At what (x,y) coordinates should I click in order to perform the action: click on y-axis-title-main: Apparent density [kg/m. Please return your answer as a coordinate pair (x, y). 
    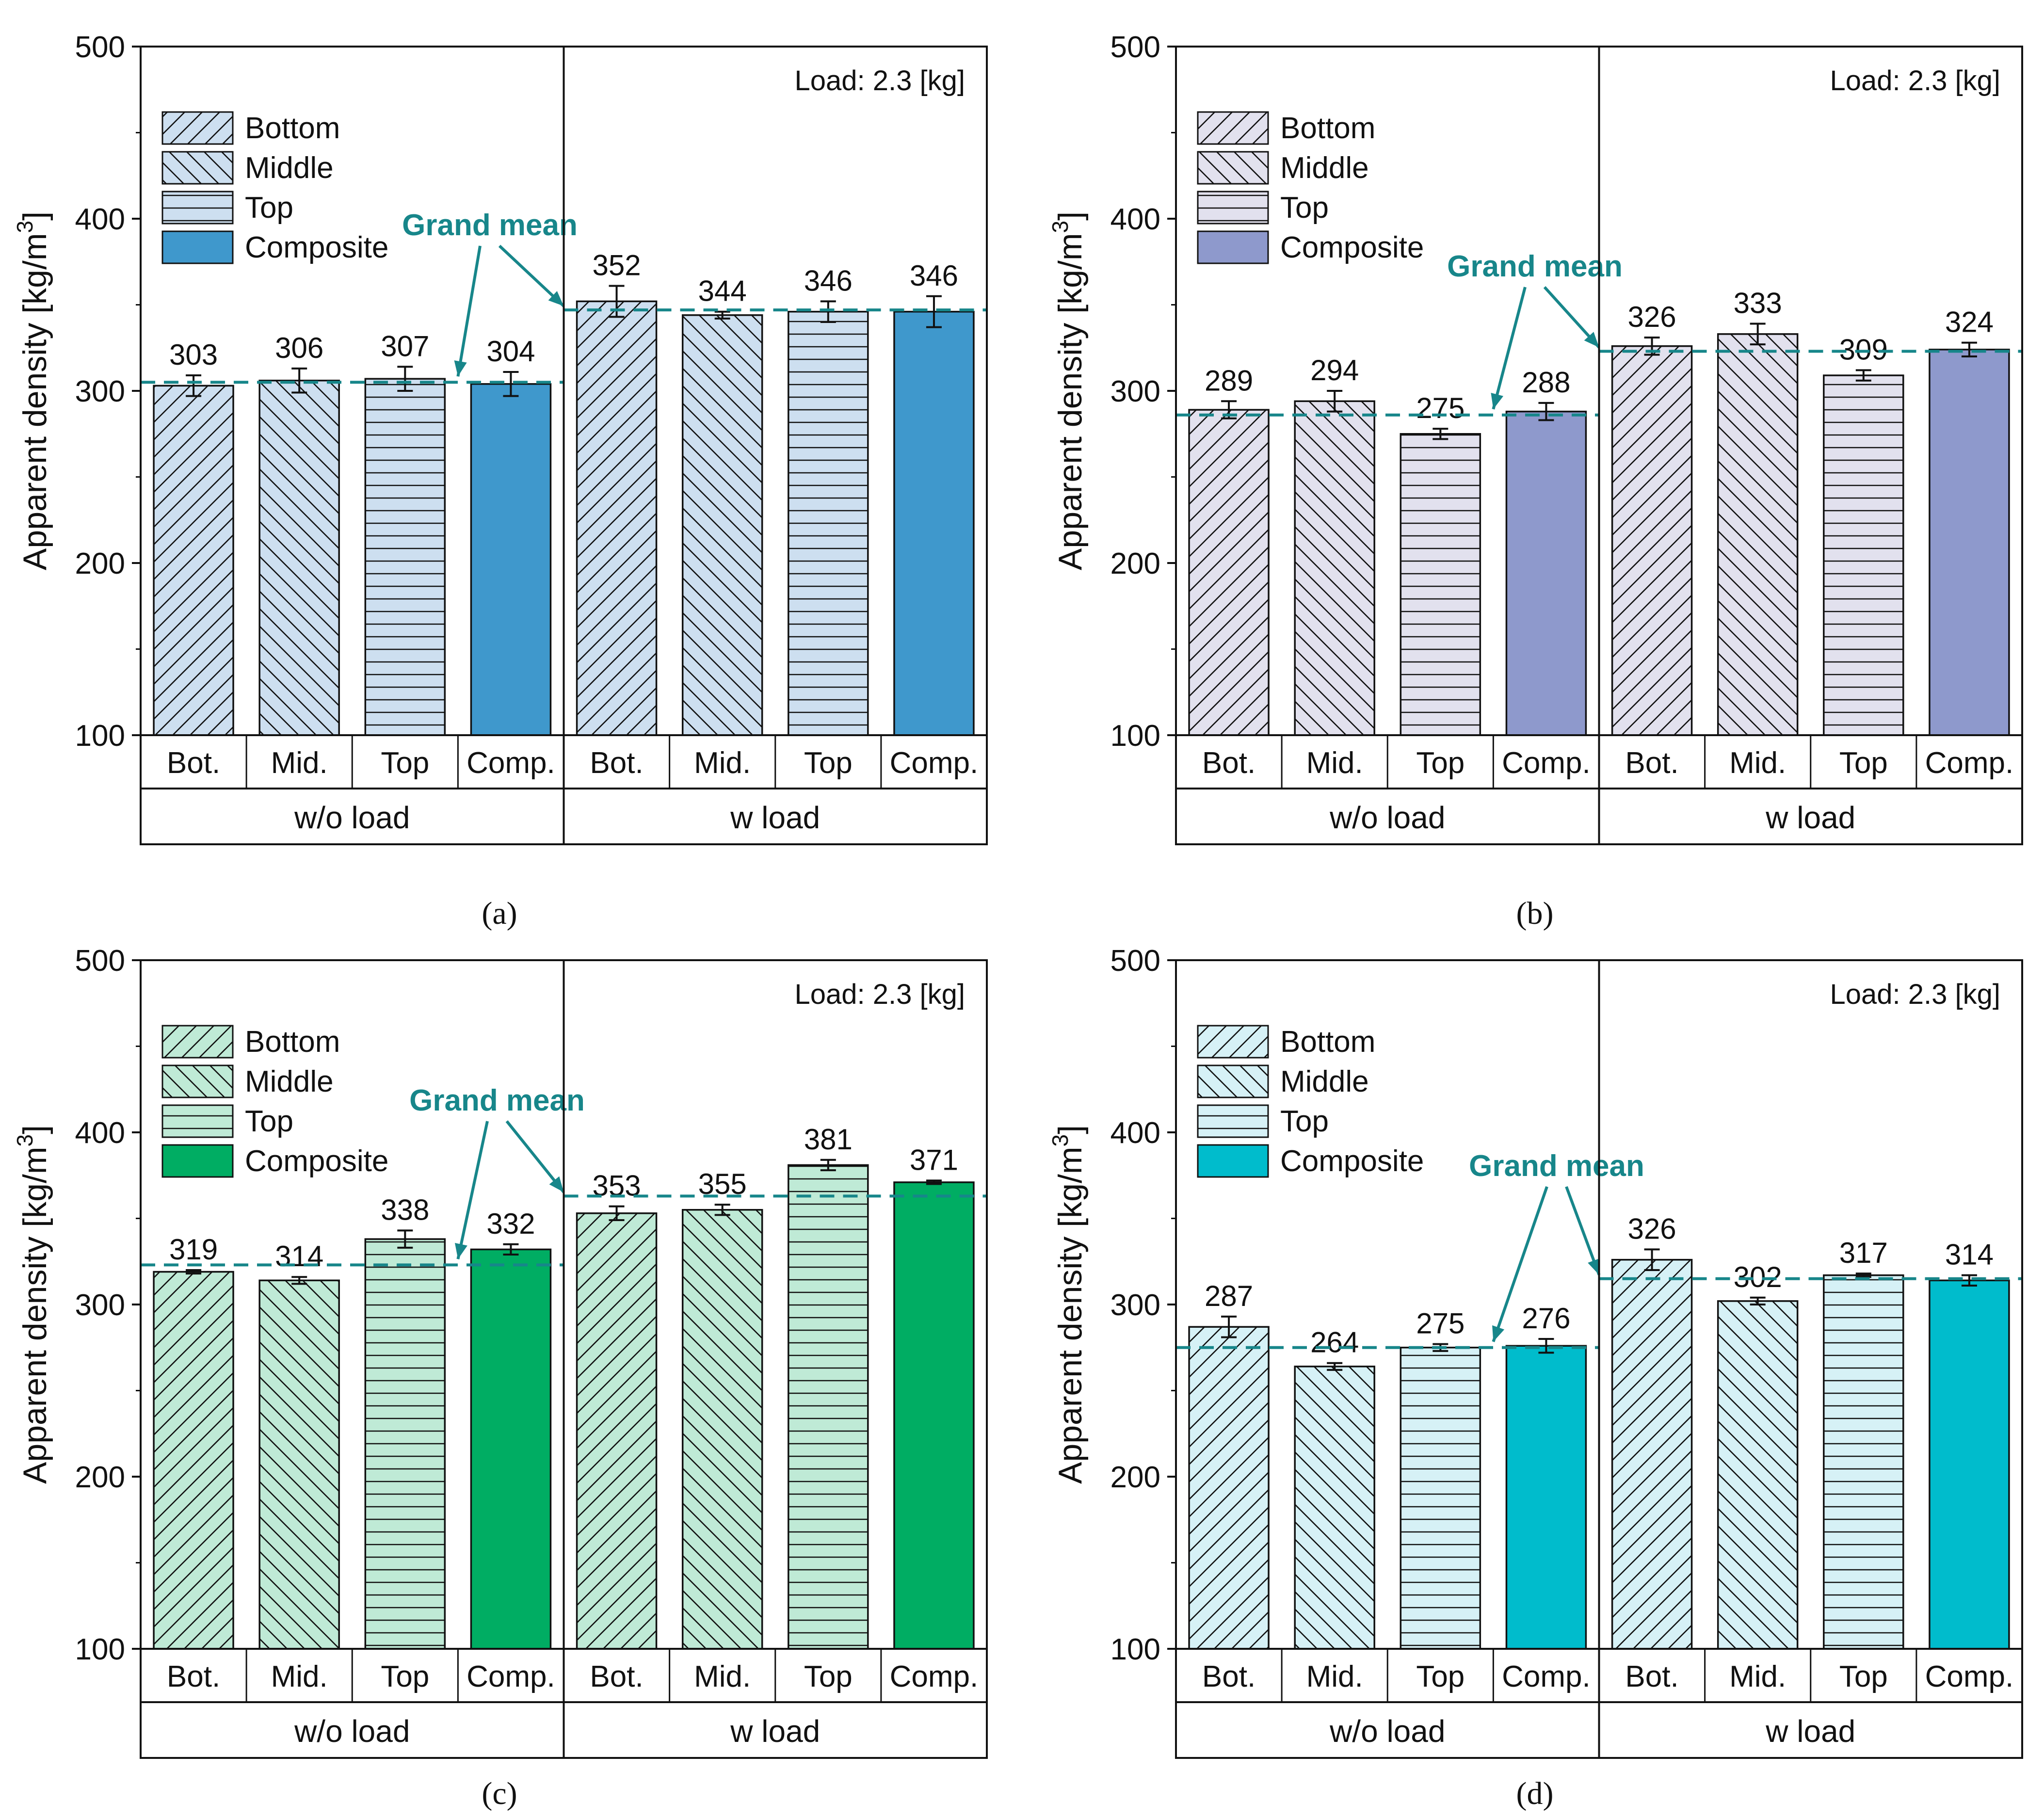
    Looking at the image, I should click on (1070, 401).